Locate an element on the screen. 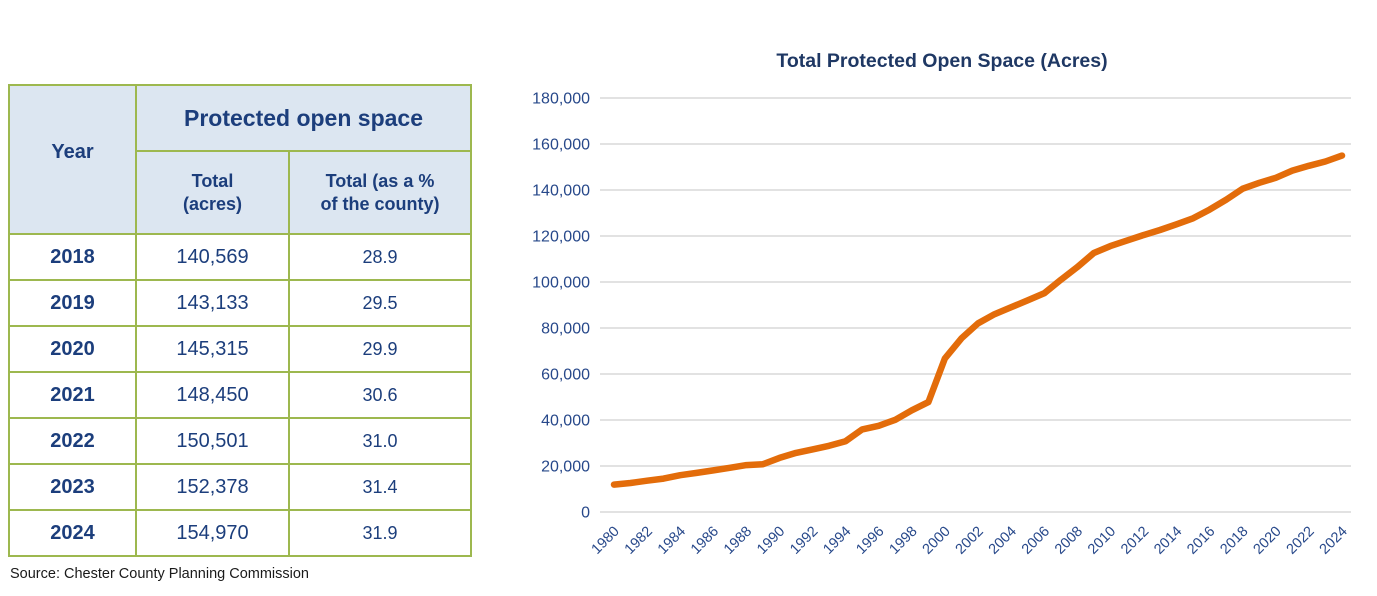 The image size is (1377, 596). year-cell: 2022 is located at coordinates (72, 441).